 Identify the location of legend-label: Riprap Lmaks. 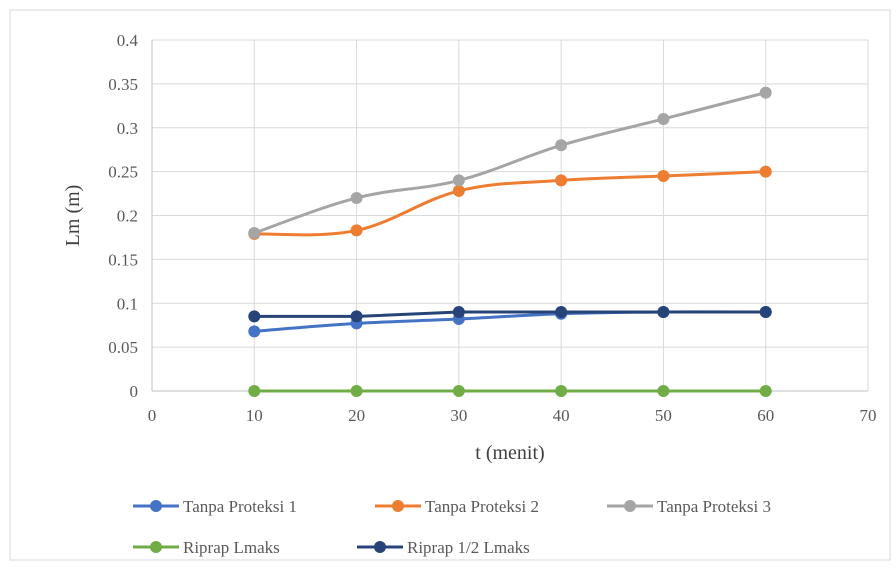
(231, 547).